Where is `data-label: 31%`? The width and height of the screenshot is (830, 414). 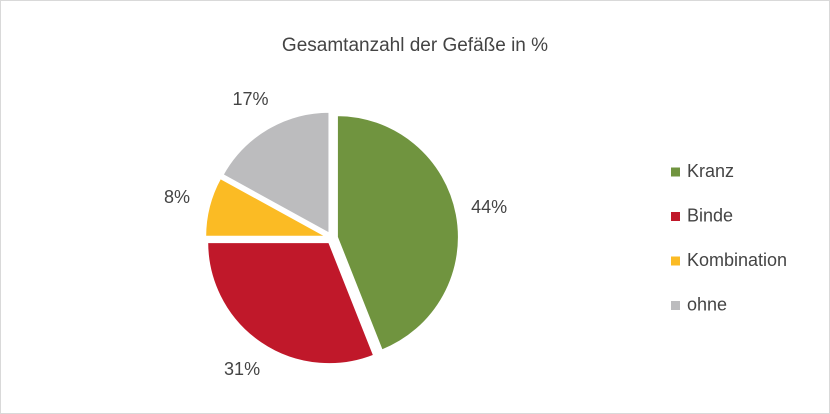 data-label: 31% is located at coordinates (242, 369).